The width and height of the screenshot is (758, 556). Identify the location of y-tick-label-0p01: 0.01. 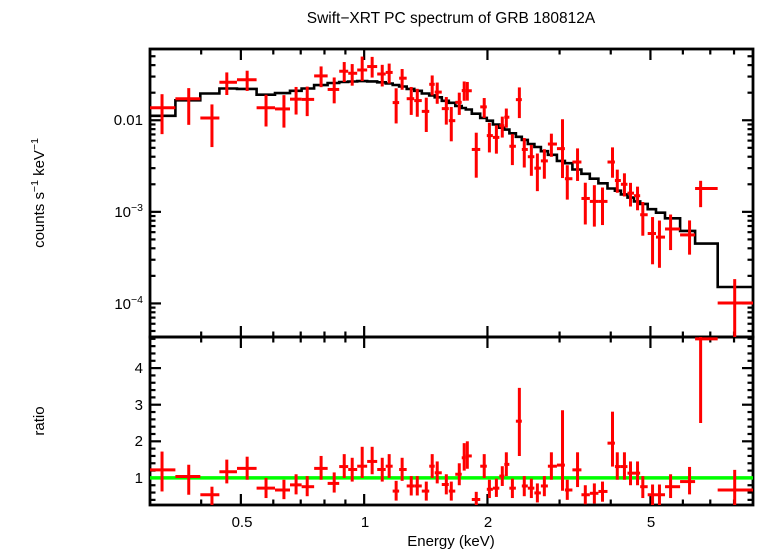
(128, 120).